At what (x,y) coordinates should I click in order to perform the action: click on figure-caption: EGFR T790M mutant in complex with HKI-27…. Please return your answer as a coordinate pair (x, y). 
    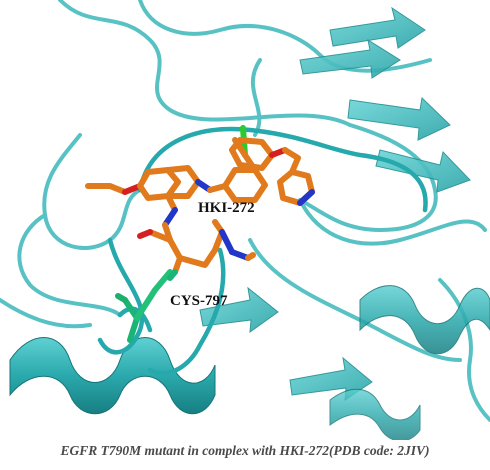
    Looking at the image, I should click on (245, 450).